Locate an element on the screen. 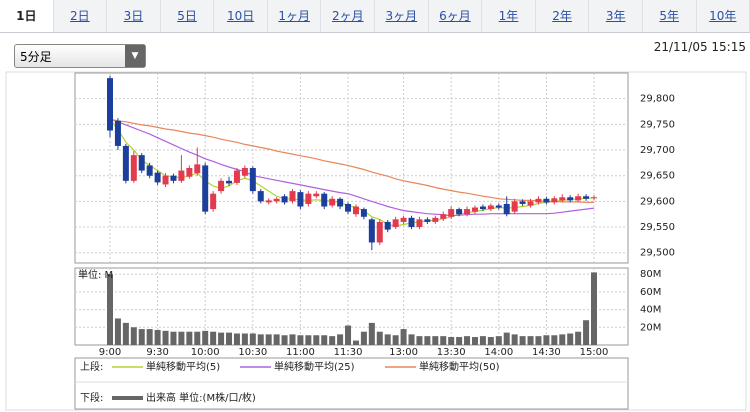 The width and height of the screenshot is (750, 412). x-tick-label: 9:00 is located at coordinates (110, 352).